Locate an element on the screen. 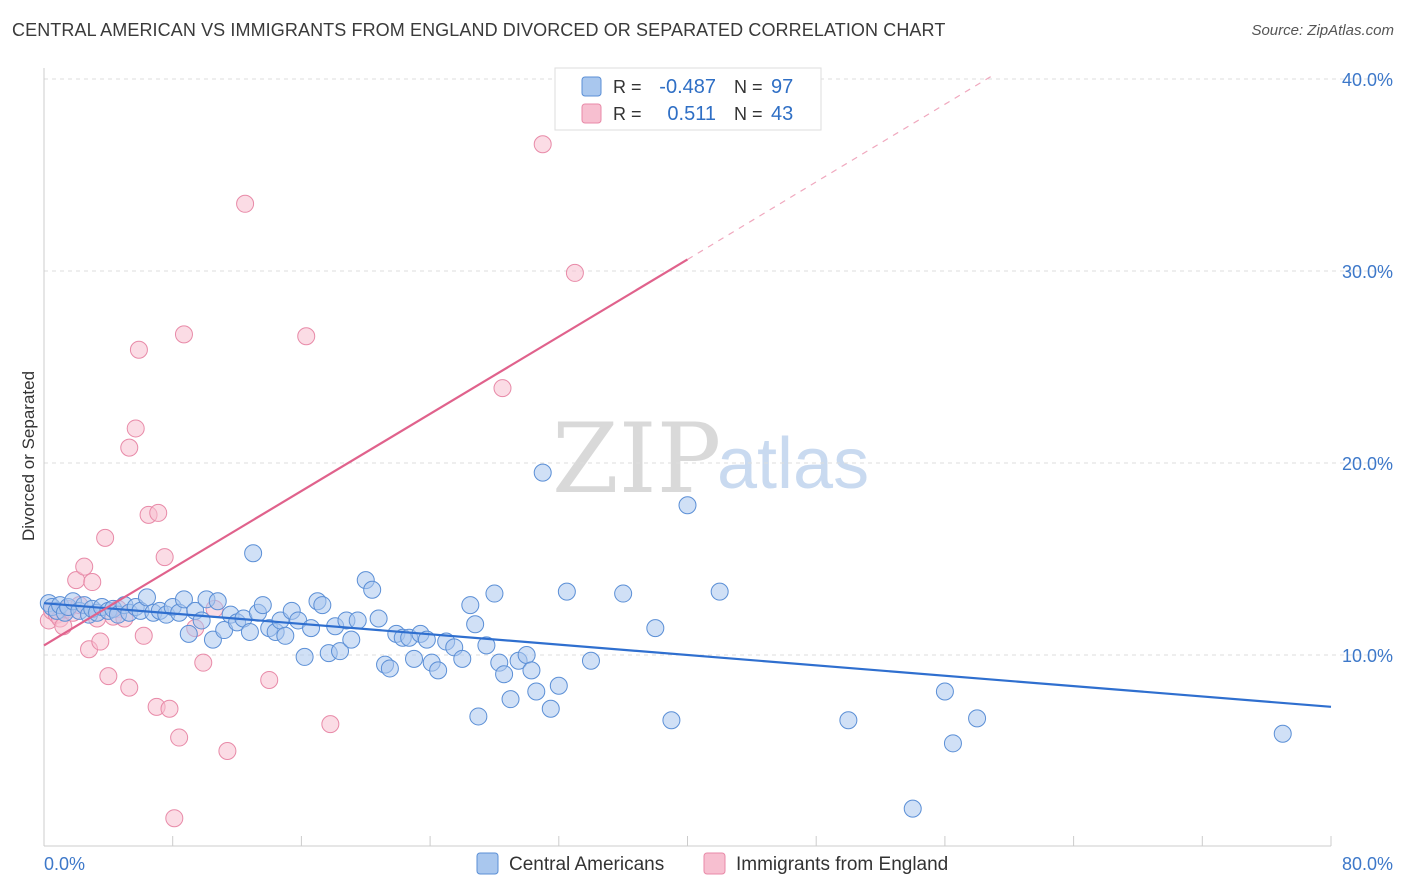 This screenshot has width=1406, height=892. source-label: Source: ZipAtlas.com is located at coordinates (1322, 30).